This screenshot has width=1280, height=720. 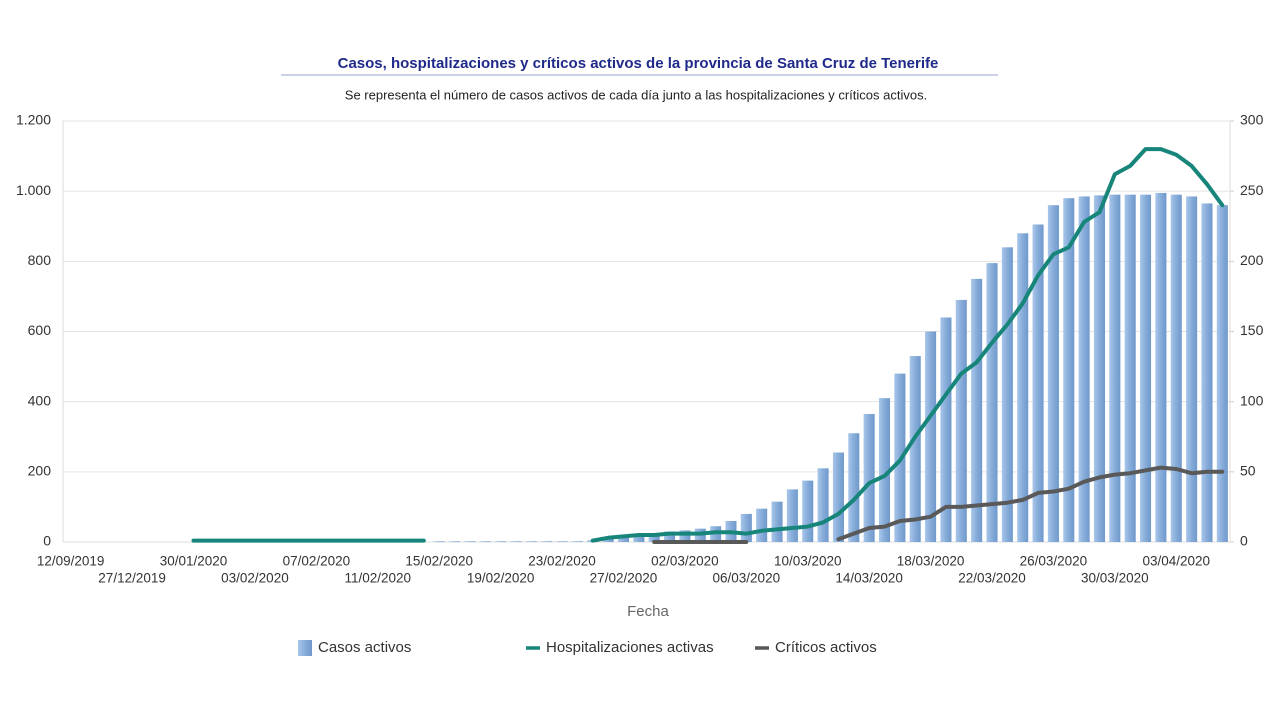 I want to click on x-tick-label: 26/03/2020, so click(x=1054, y=561).